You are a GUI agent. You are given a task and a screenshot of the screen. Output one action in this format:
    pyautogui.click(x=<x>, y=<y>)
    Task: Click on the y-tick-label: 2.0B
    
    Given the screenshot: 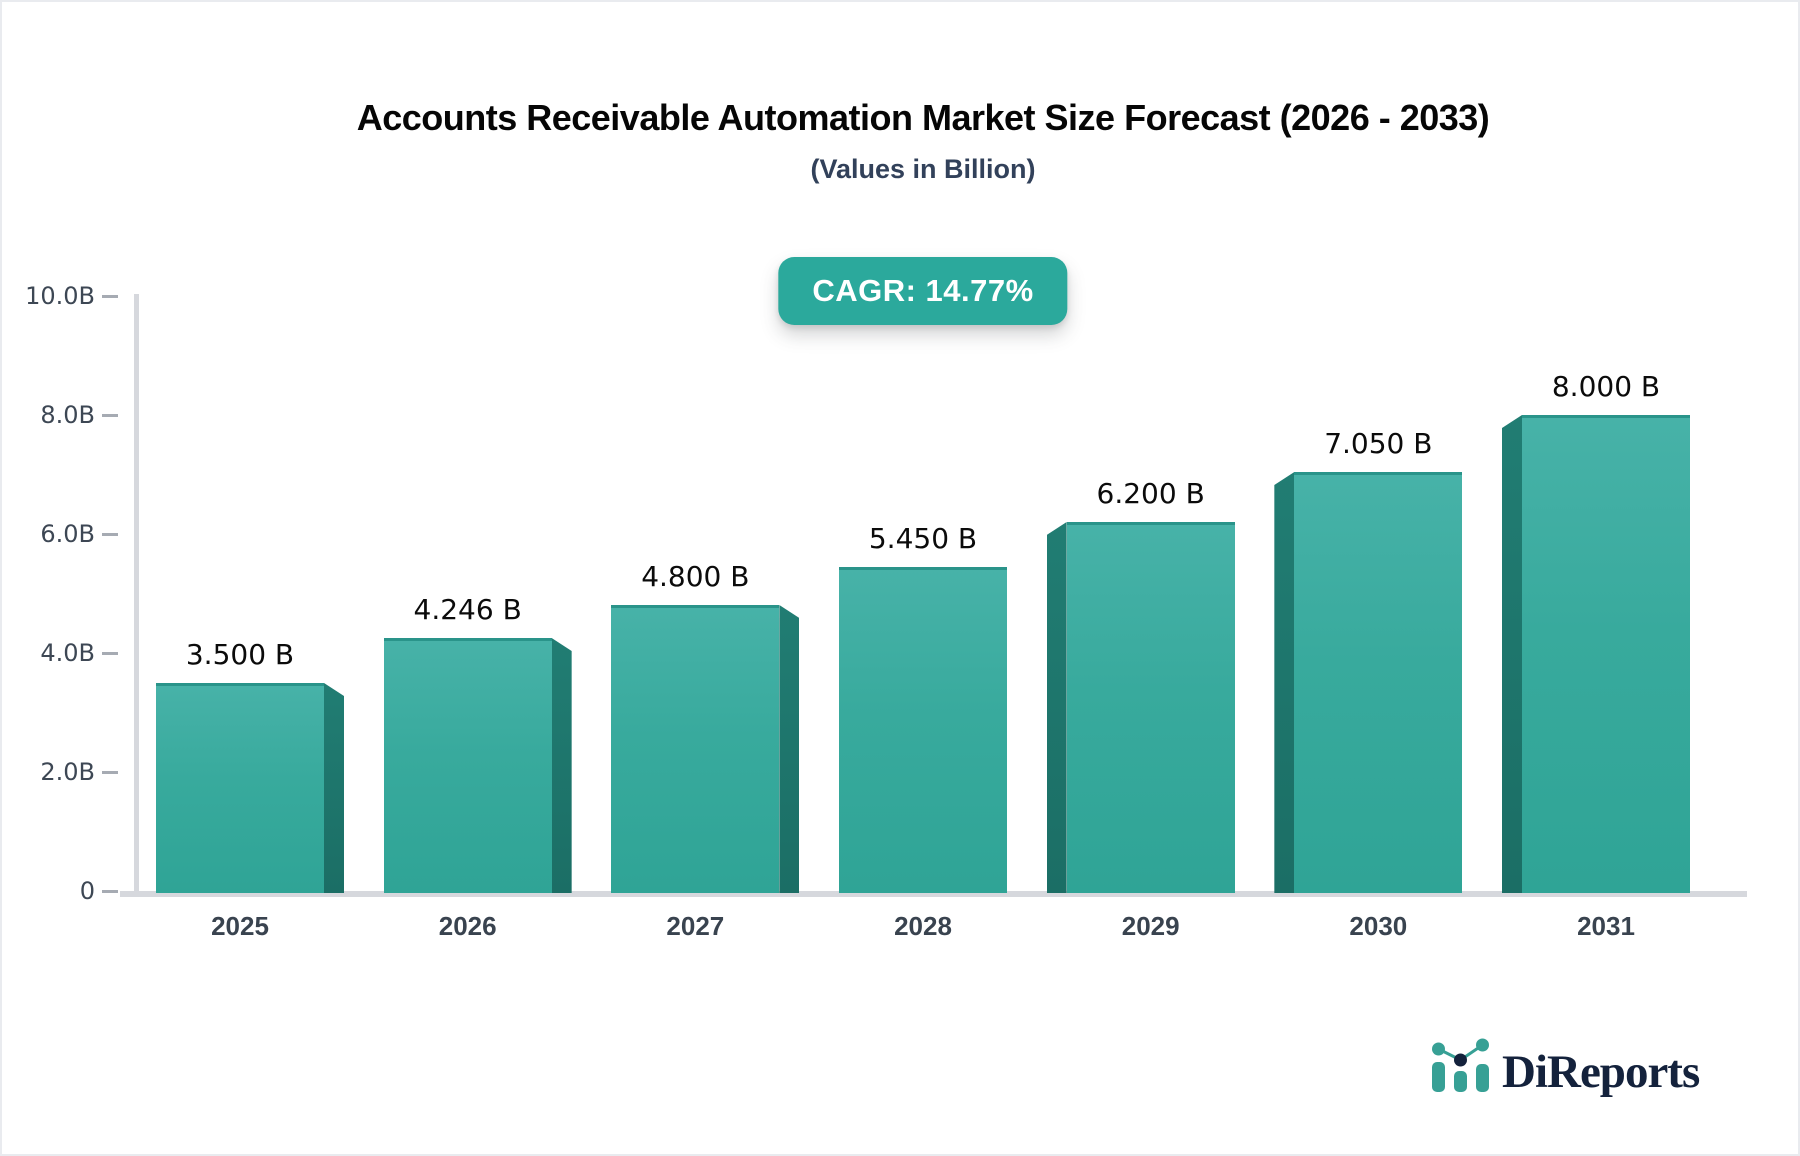 What is the action you would take?
    pyautogui.click(x=67, y=772)
    